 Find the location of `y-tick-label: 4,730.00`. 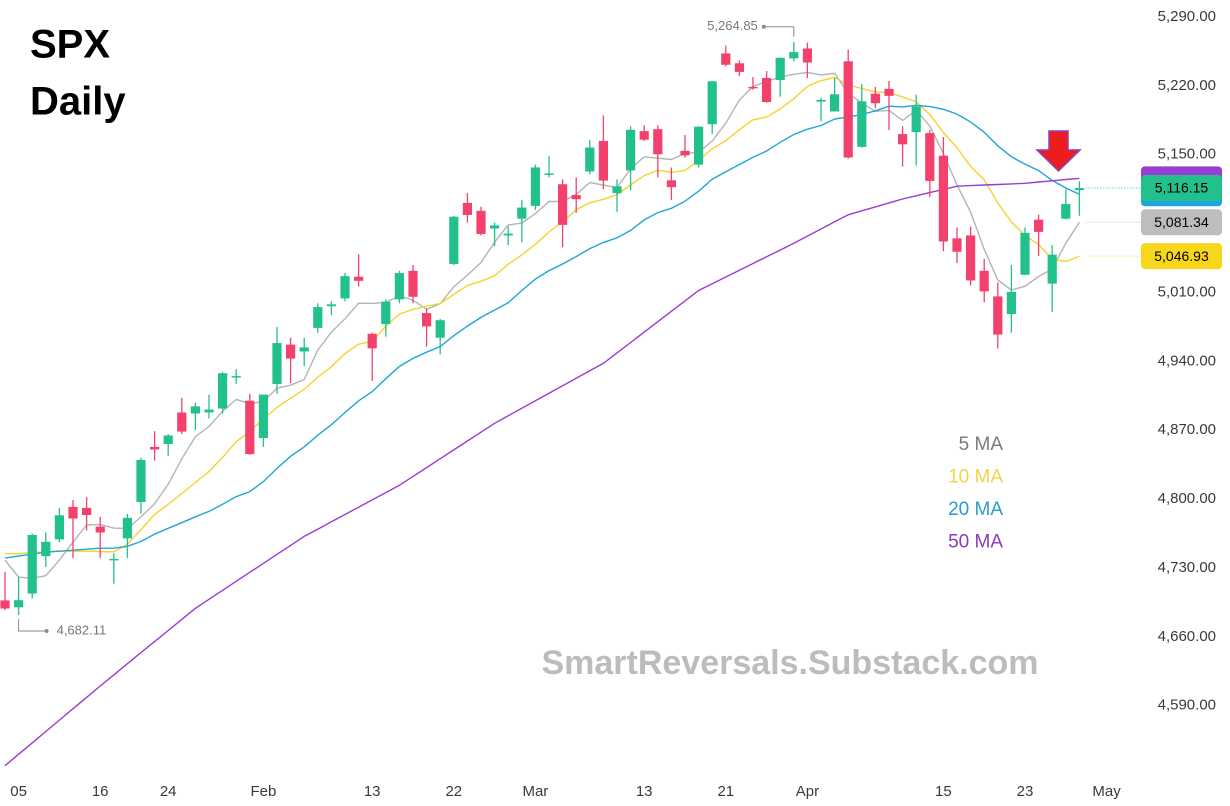

y-tick-label: 4,730.00 is located at coordinates (1187, 567).